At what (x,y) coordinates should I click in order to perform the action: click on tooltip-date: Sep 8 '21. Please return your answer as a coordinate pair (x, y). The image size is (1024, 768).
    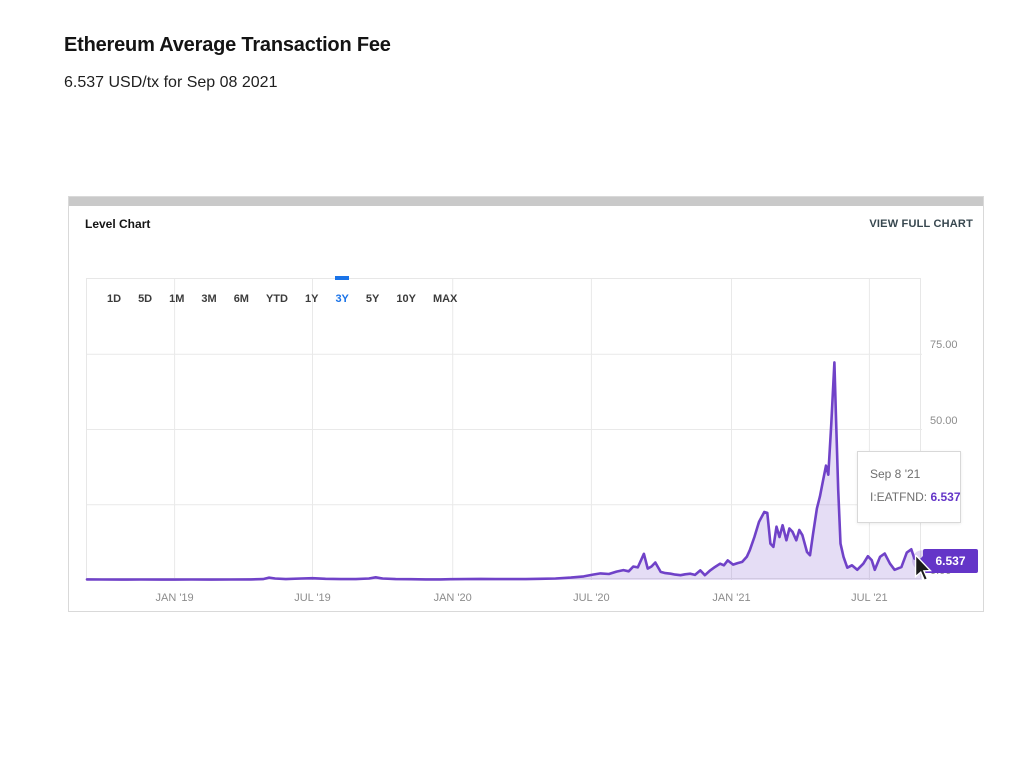
    Looking at the image, I should click on (895, 474).